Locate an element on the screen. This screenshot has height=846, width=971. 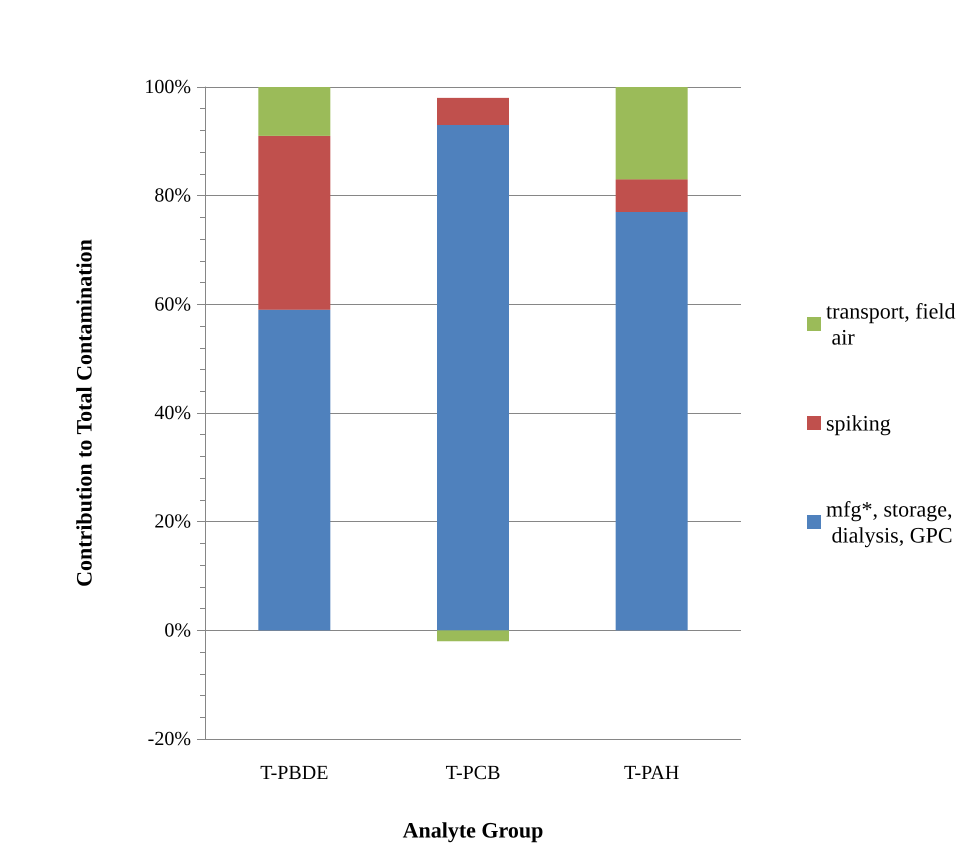
x-tick-label: T-PCB is located at coordinates (473, 773).